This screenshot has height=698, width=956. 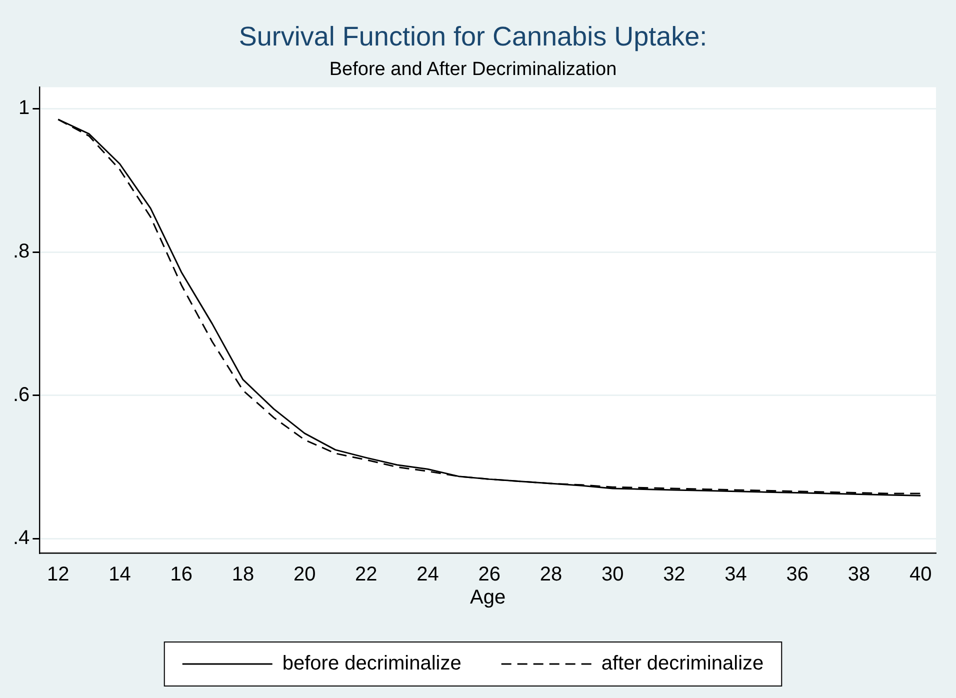 What do you see at coordinates (551, 575) in the screenshot?
I see `x-tick-label: 28` at bounding box center [551, 575].